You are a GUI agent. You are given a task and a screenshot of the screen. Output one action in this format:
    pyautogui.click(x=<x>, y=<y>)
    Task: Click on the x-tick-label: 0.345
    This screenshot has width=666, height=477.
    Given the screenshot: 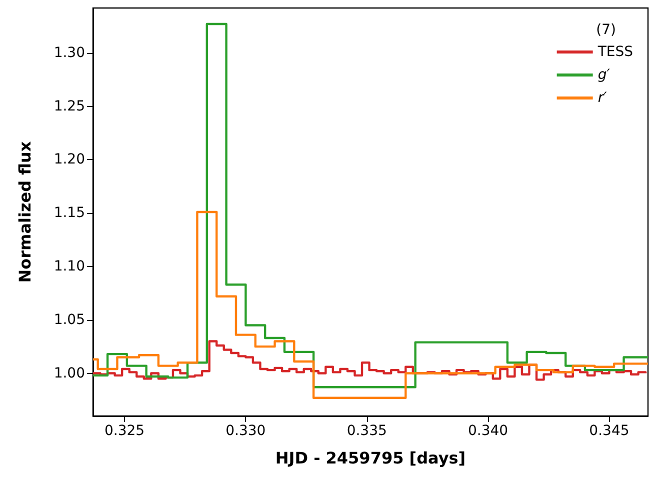 What is the action you would take?
    pyautogui.click(x=609, y=431)
    